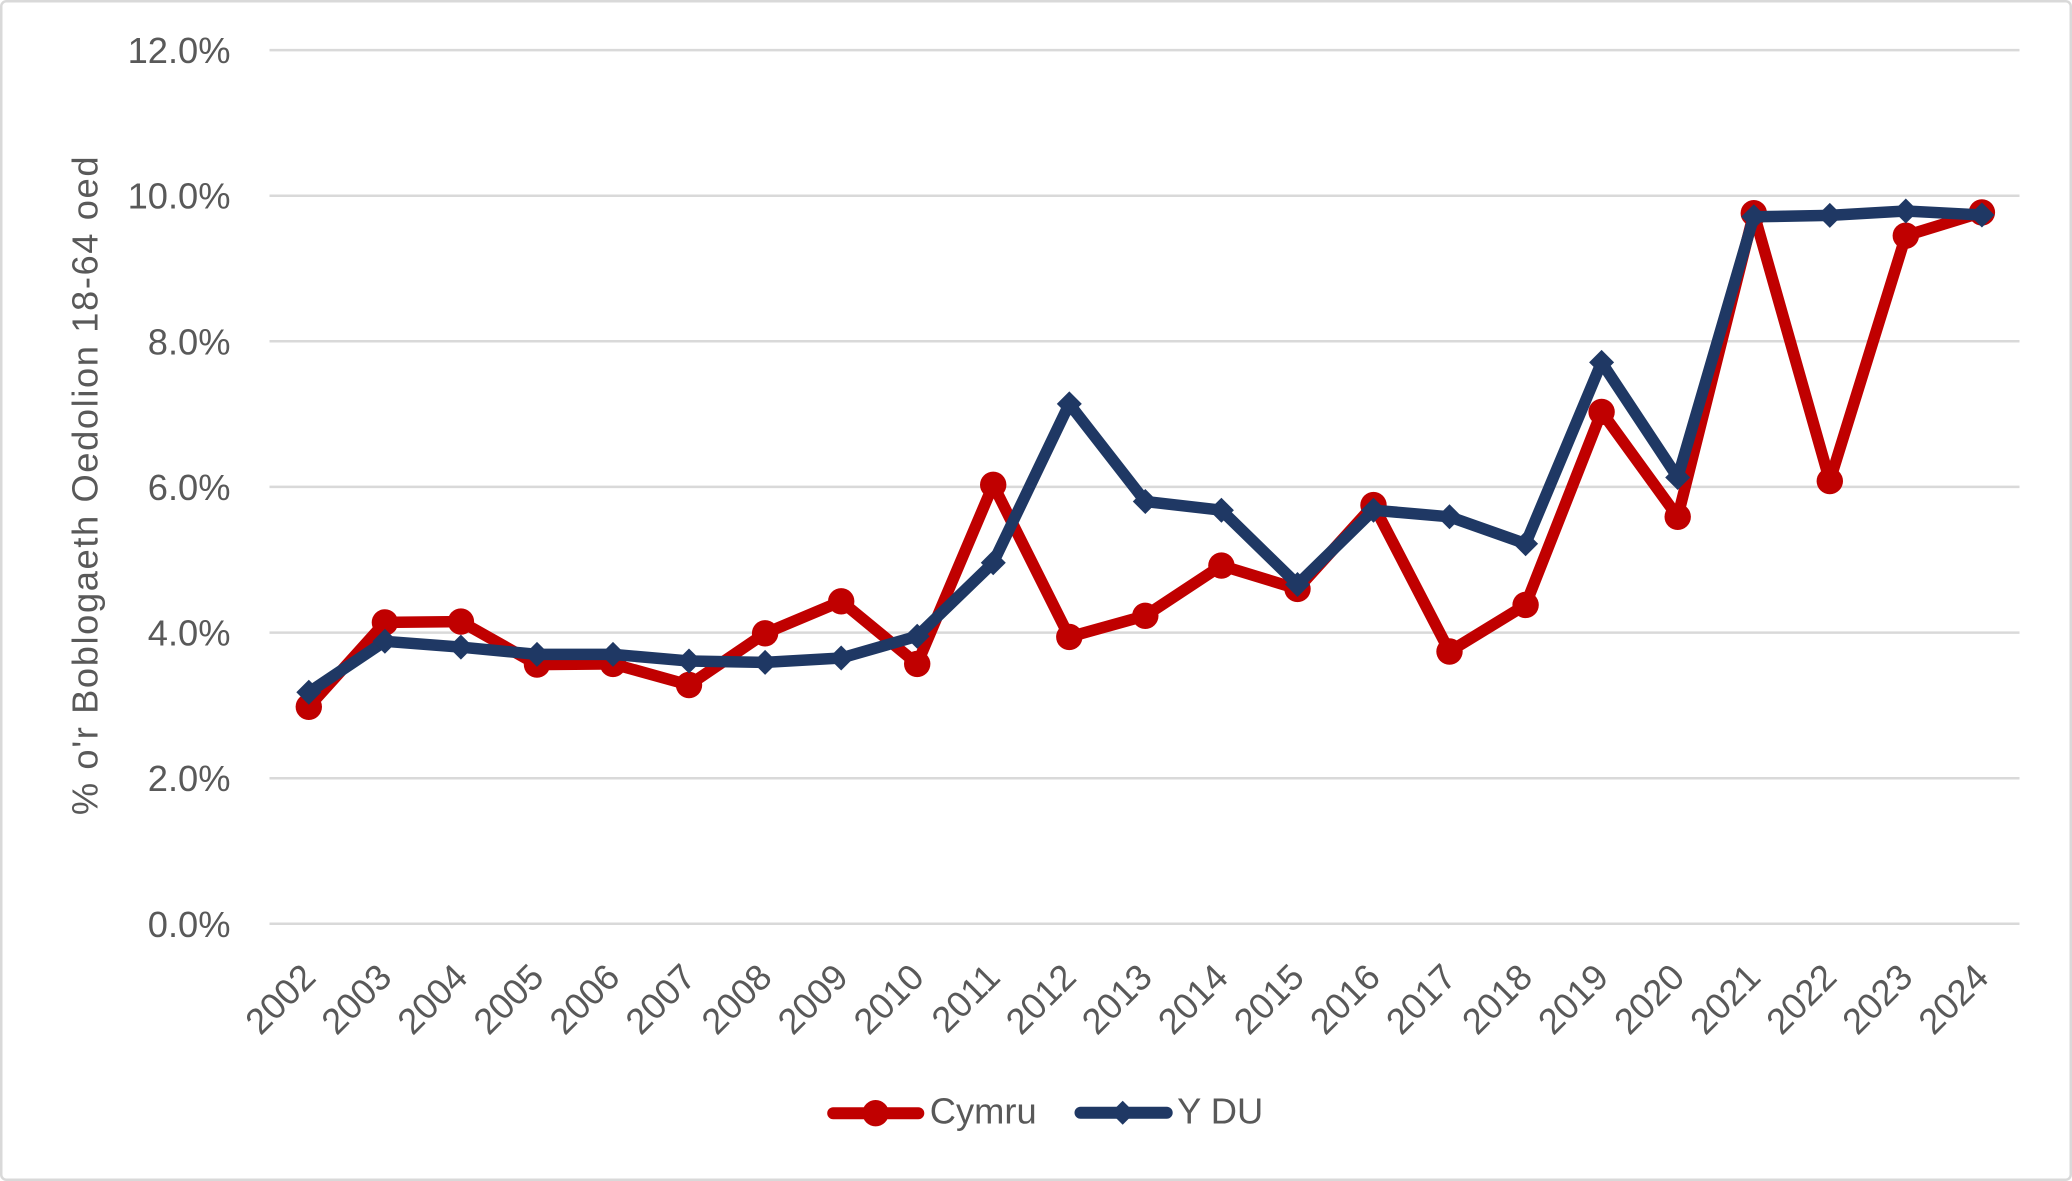 This screenshot has height=1181, width=2072. Describe the element at coordinates (189, 487) in the screenshot. I see `svg-text: 6.0%` at that location.